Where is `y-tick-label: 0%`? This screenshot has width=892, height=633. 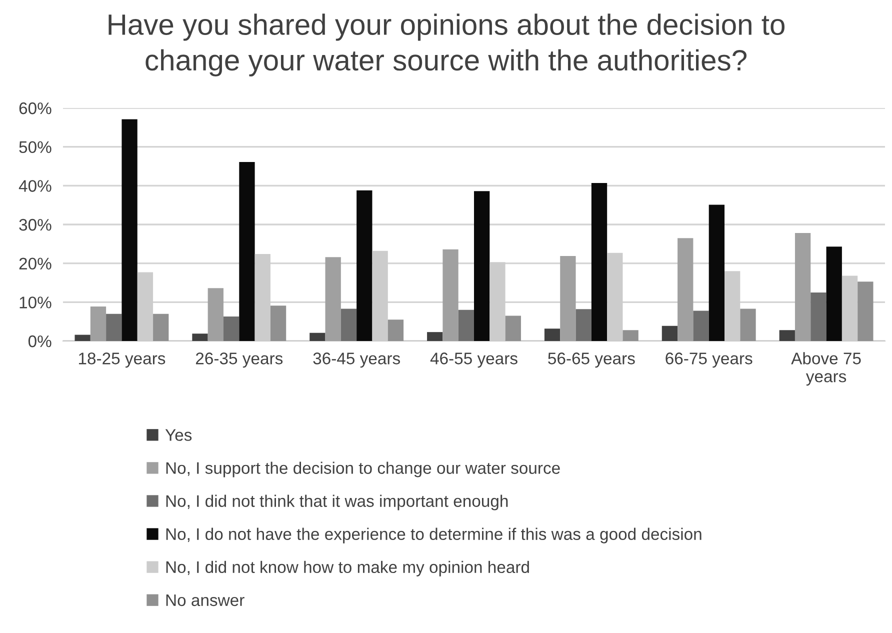
y-tick-label: 0% is located at coordinates (40, 341).